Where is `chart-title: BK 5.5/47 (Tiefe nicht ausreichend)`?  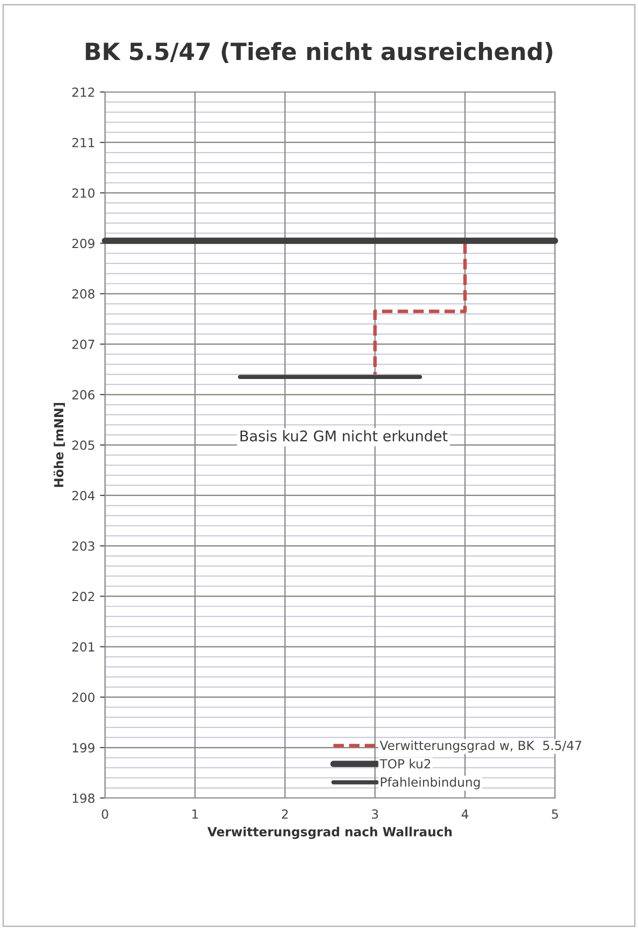
chart-title: BK 5.5/47 (Tiefe nicht ausreichend) is located at coordinates (319, 53).